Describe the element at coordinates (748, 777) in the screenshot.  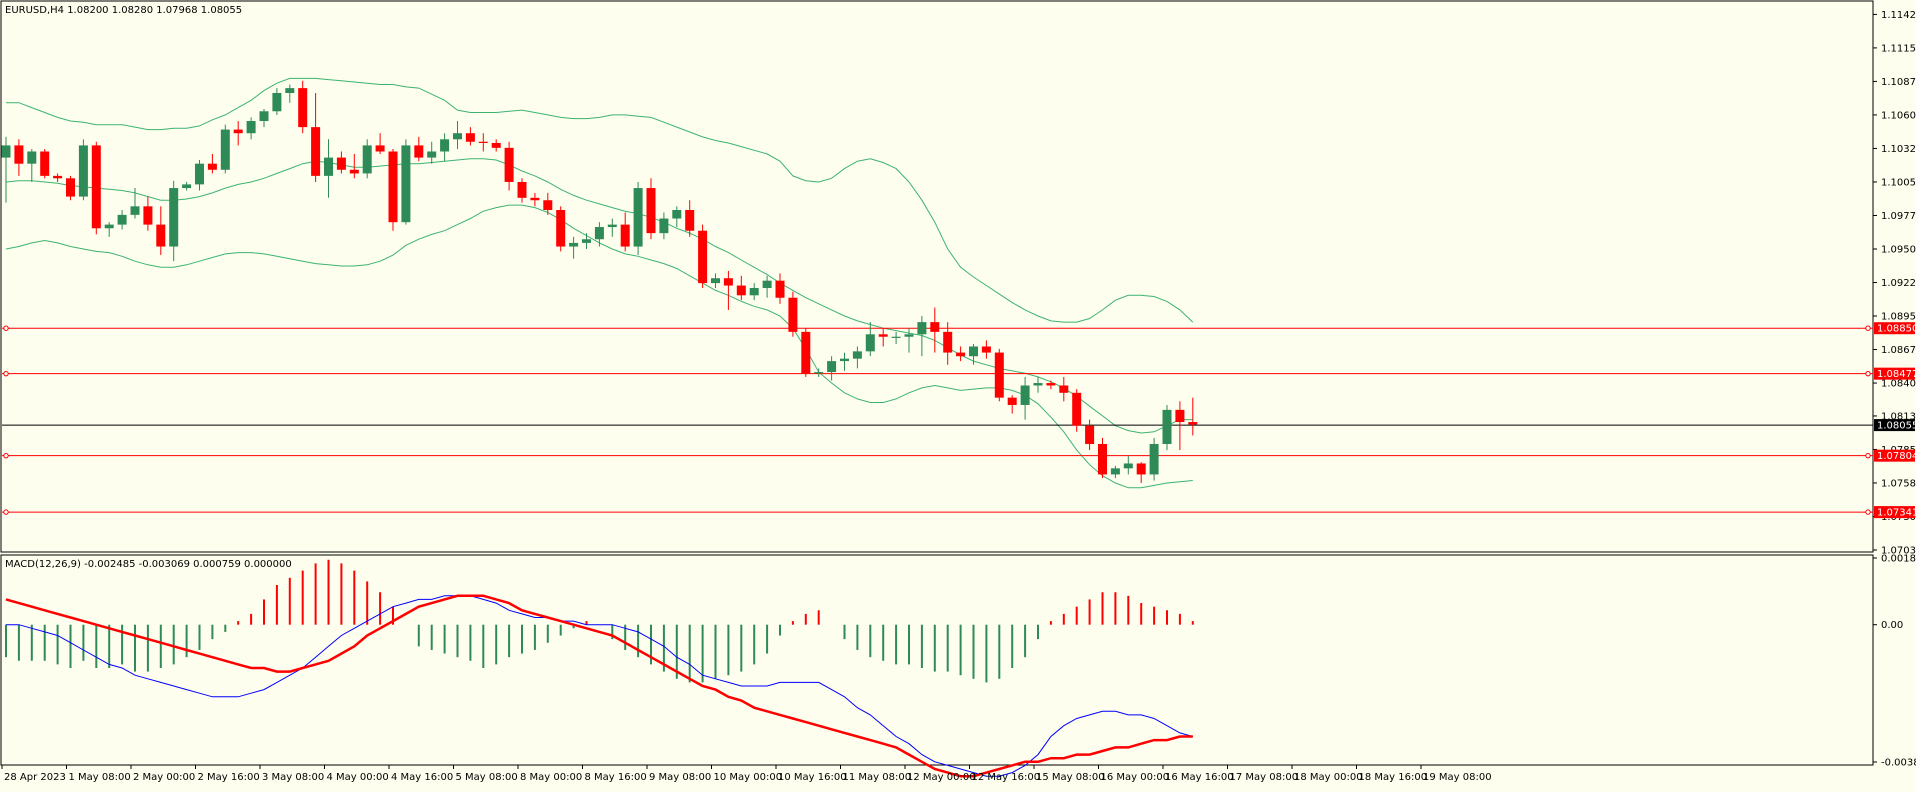
I see `time-tick-label: 10 May 00:00` at that location.